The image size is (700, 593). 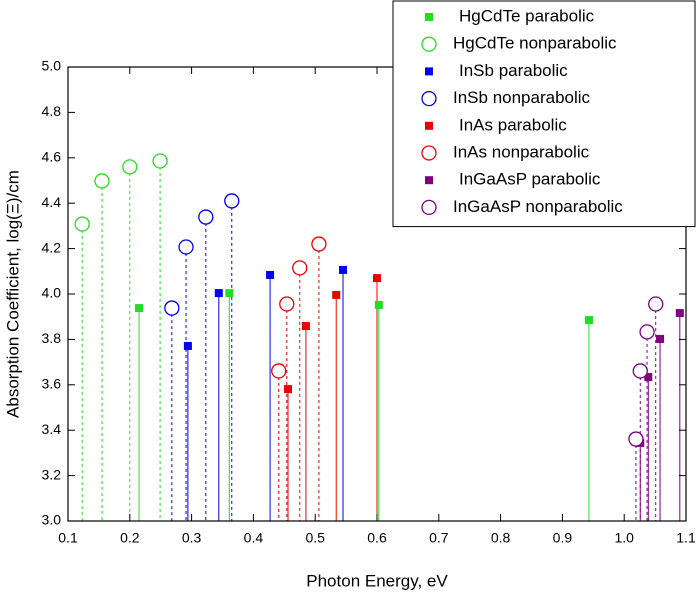 What do you see at coordinates (52, 293) in the screenshot?
I see `y-tick-label: 4.0` at bounding box center [52, 293].